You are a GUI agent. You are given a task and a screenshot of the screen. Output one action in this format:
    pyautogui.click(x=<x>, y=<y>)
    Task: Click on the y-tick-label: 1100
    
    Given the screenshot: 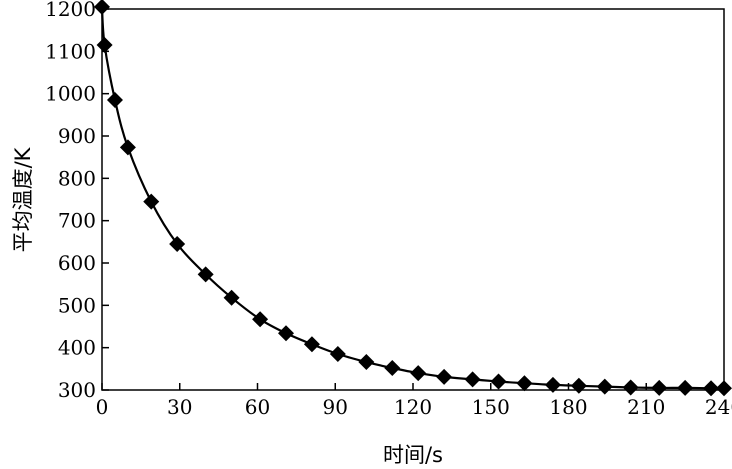 What is the action you would take?
    pyautogui.click(x=70, y=51)
    